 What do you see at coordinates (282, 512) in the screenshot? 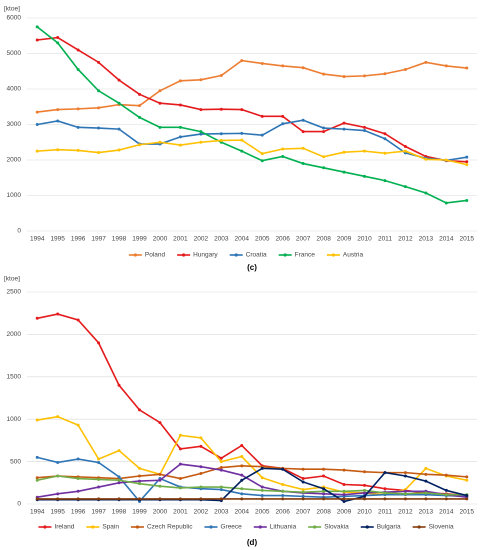
I see `x-tick-label: 2006` at bounding box center [282, 512].